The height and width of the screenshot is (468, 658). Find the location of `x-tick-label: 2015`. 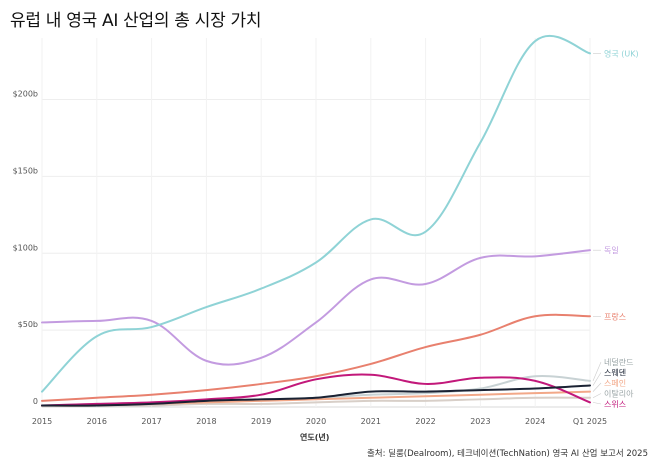

x-tick-label: 2015 is located at coordinates (42, 421).